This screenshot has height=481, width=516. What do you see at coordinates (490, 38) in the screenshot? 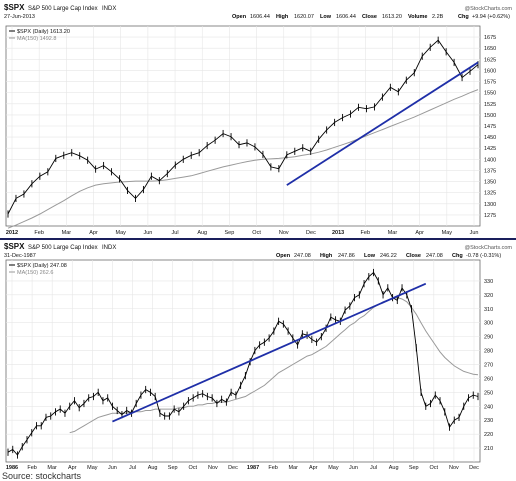
I see `y-tick-label: 1675` at bounding box center [490, 38].